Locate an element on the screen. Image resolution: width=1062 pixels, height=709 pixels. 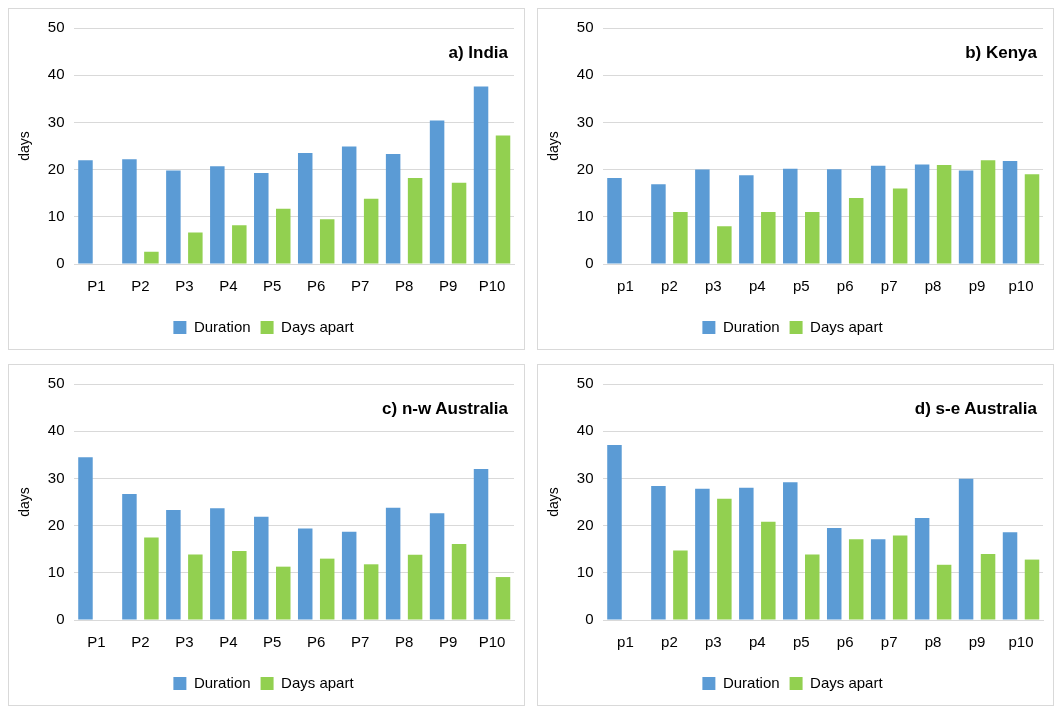
x-tick-label: P3 is located at coordinates (184, 286).